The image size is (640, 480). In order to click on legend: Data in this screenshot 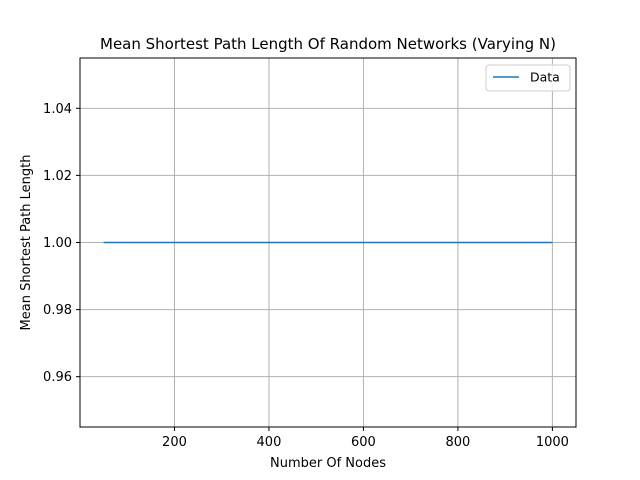, I will do `click(528, 78)`.